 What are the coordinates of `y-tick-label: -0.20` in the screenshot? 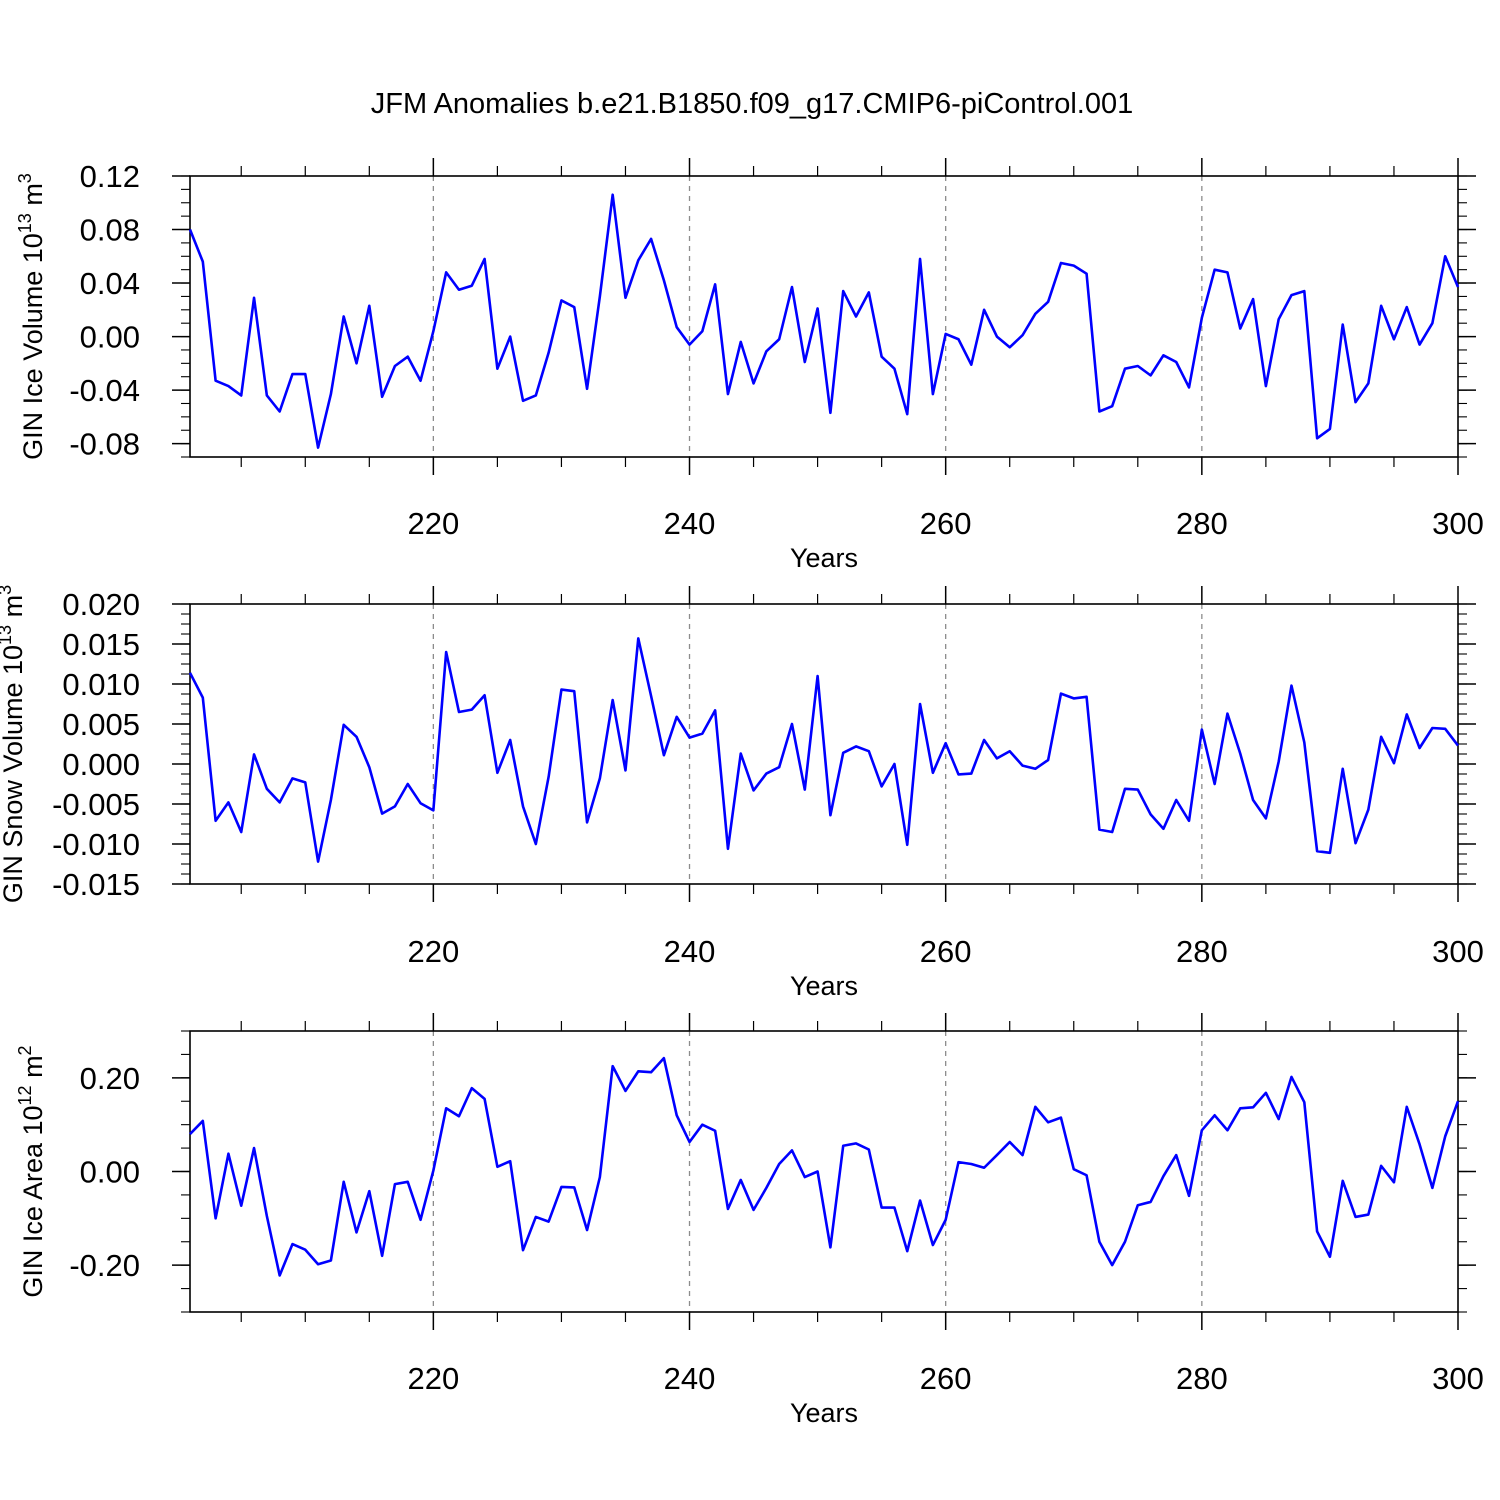 It's located at (104, 1265).